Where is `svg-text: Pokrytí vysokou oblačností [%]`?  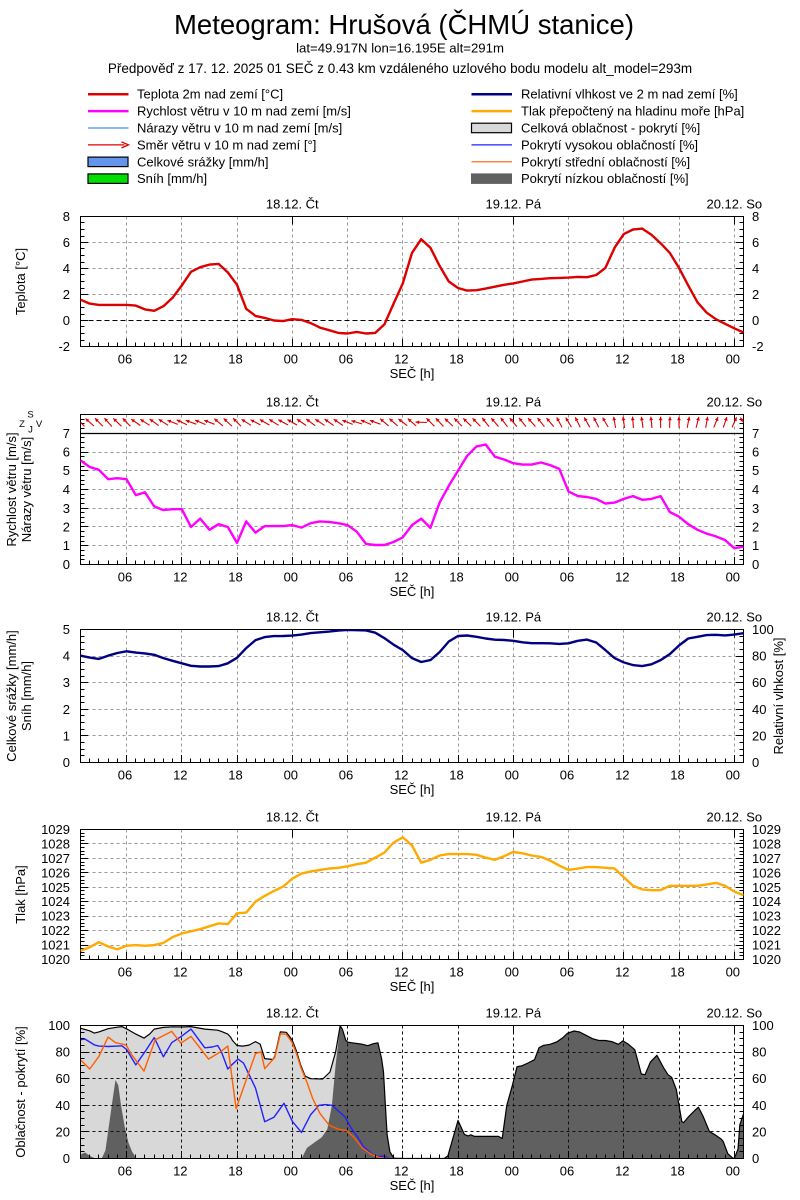
svg-text: Pokrytí vysokou oblačností [%] is located at coordinates (609, 144).